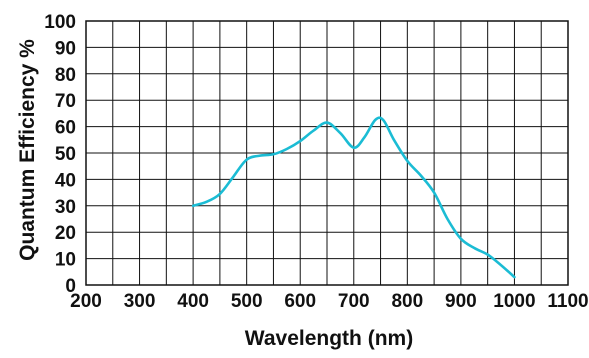  I want to click on x-tick-label: 300, so click(140, 301).